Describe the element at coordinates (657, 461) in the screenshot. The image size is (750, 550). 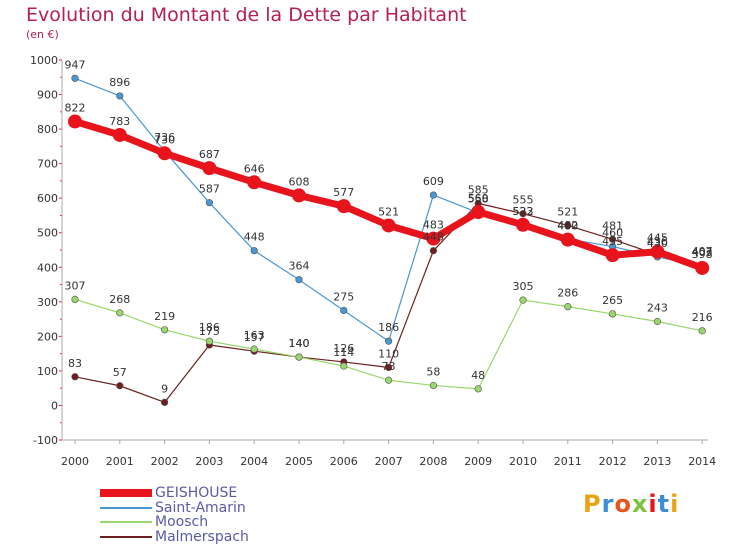
I see `x-tick-label: 2013` at that location.